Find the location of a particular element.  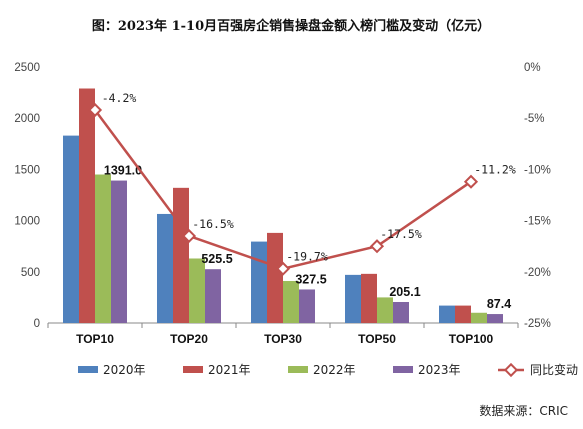

legend-label: 2021年 is located at coordinates (229, 370).